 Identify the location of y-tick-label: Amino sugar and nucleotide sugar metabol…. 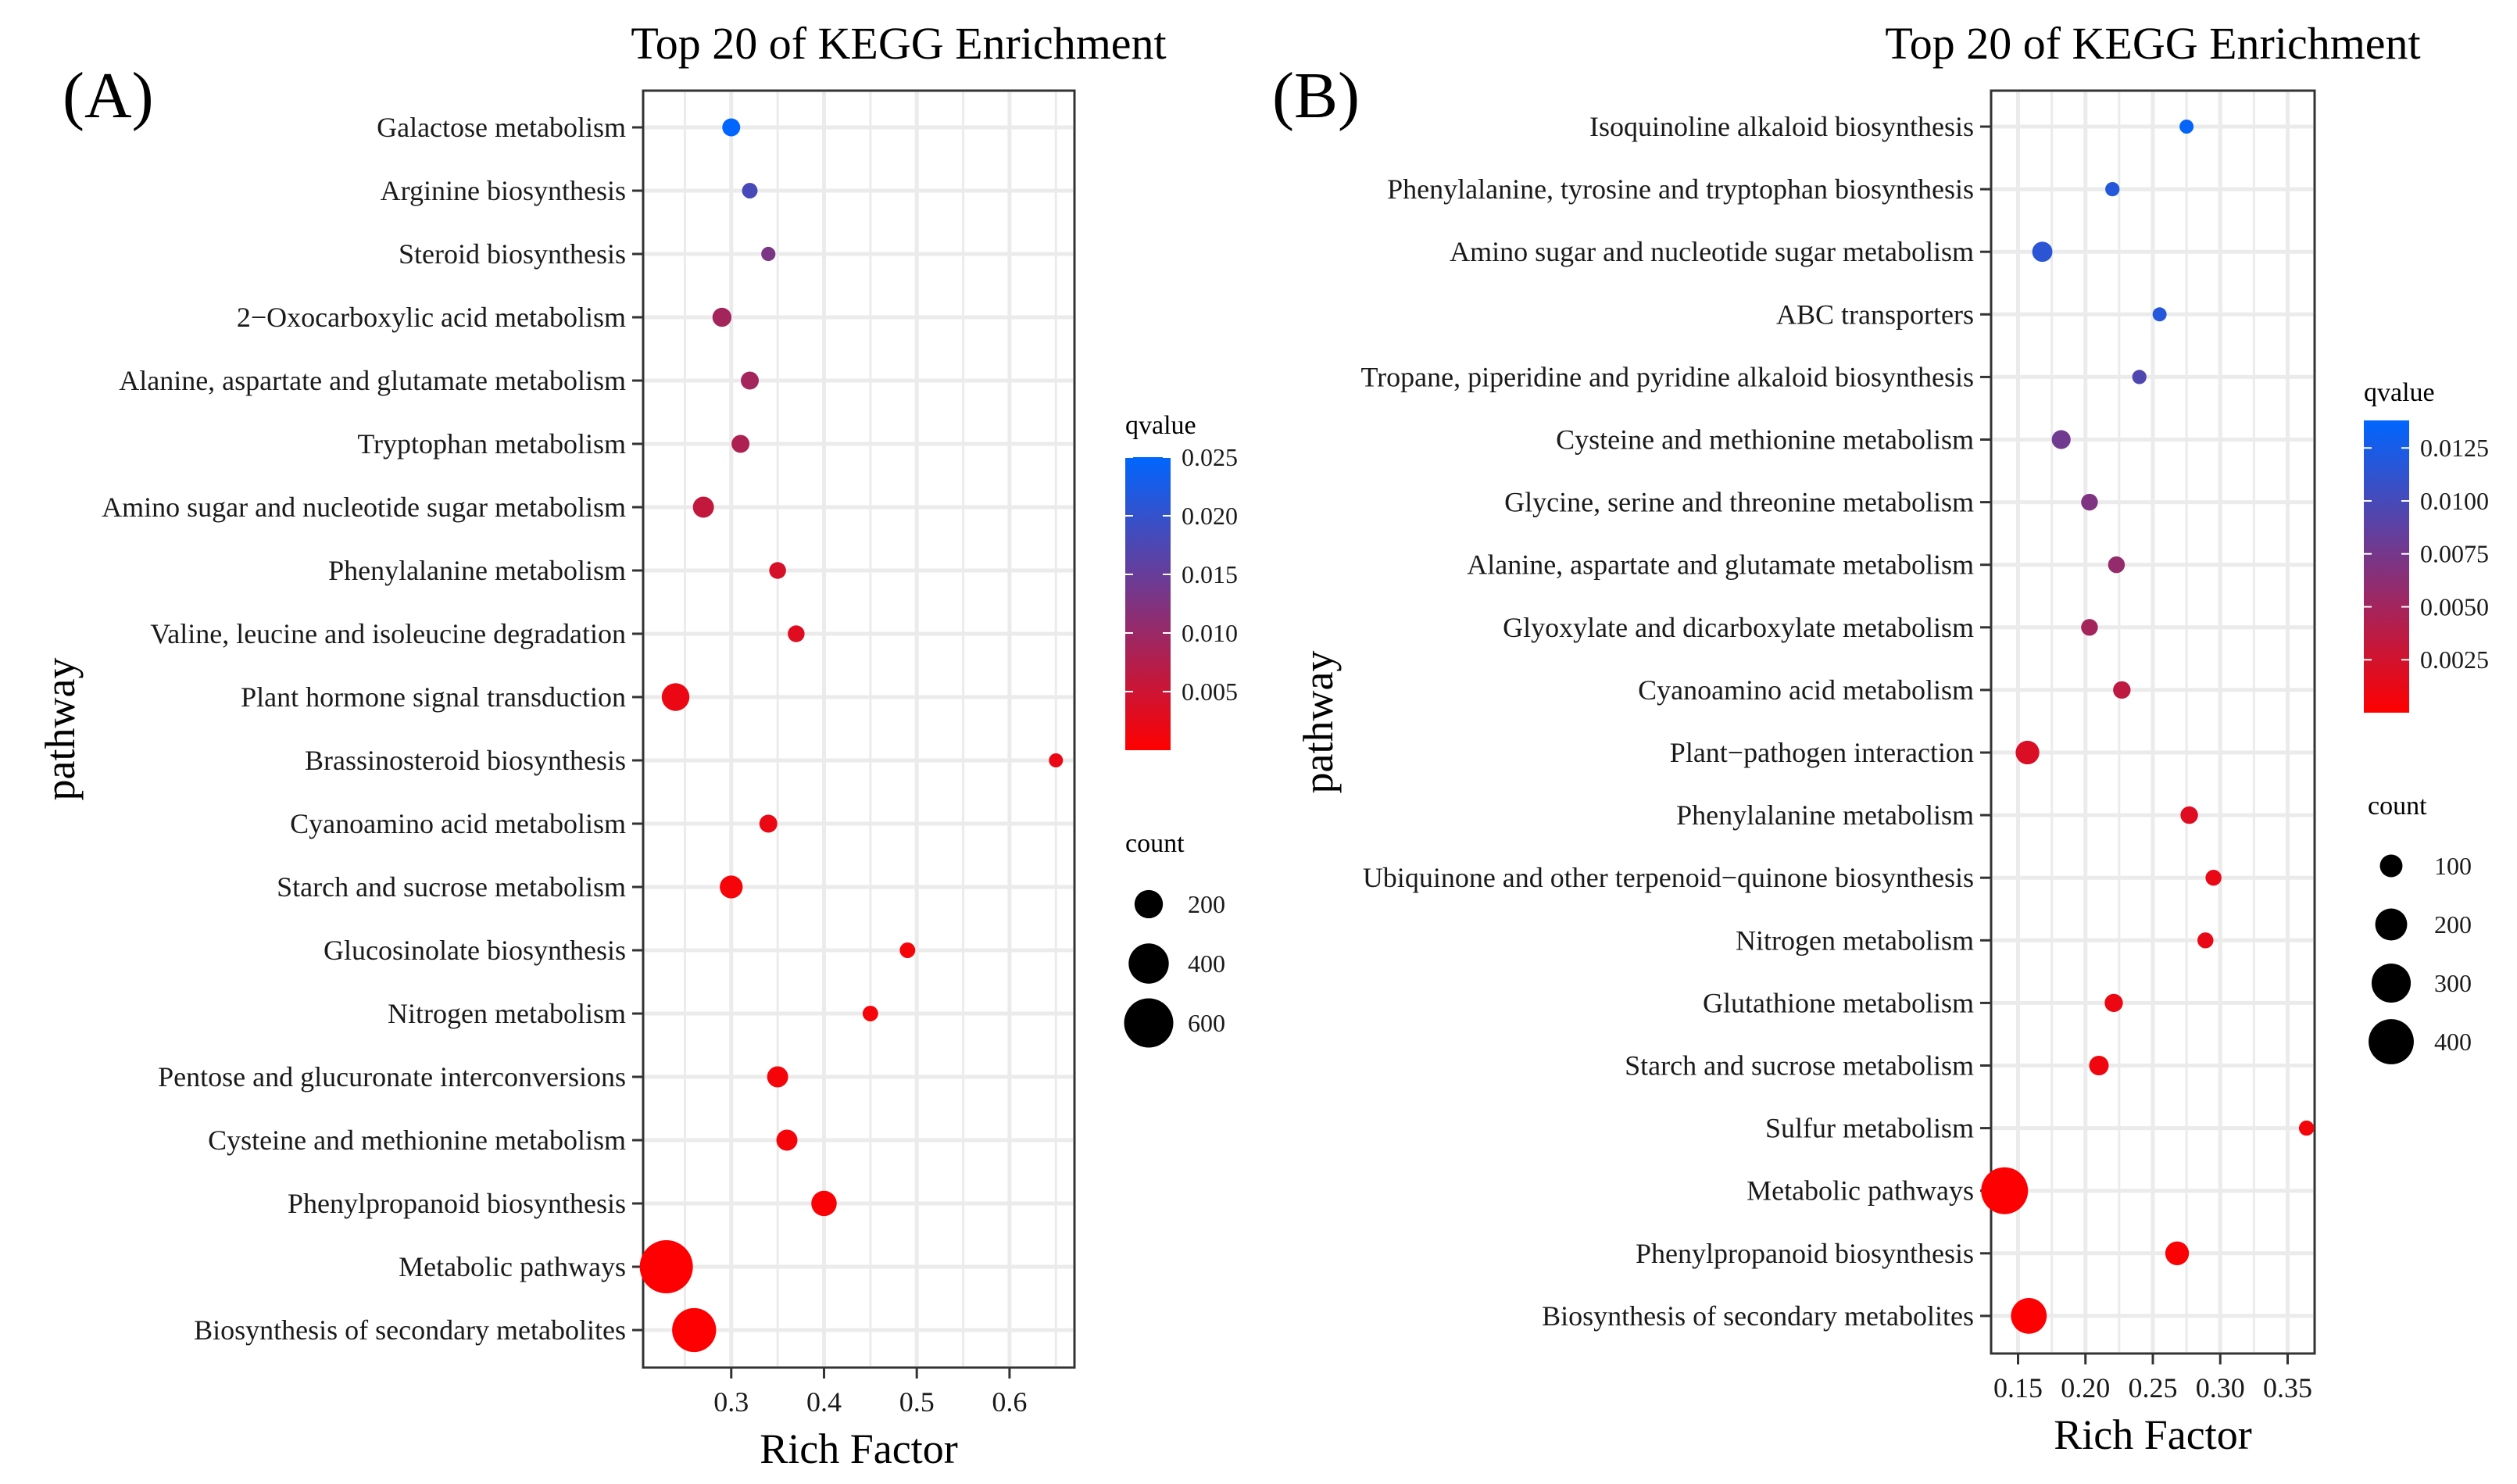
(364, 507).